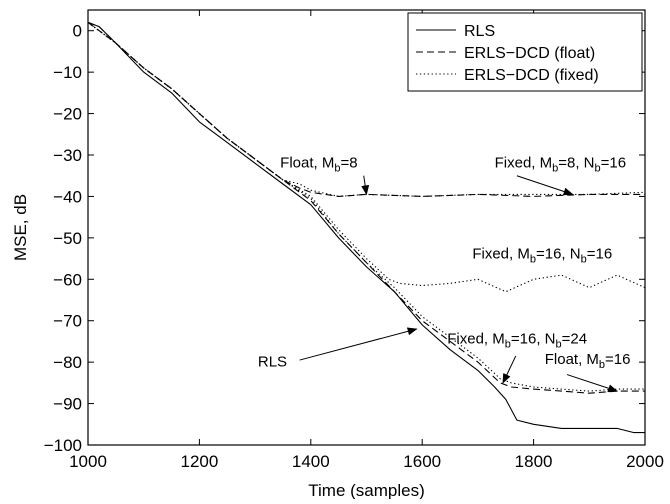 This screenshot has height=504, width=670. I want to click on legend-label-2: ERLS−DCD (float), so click(529, 53).